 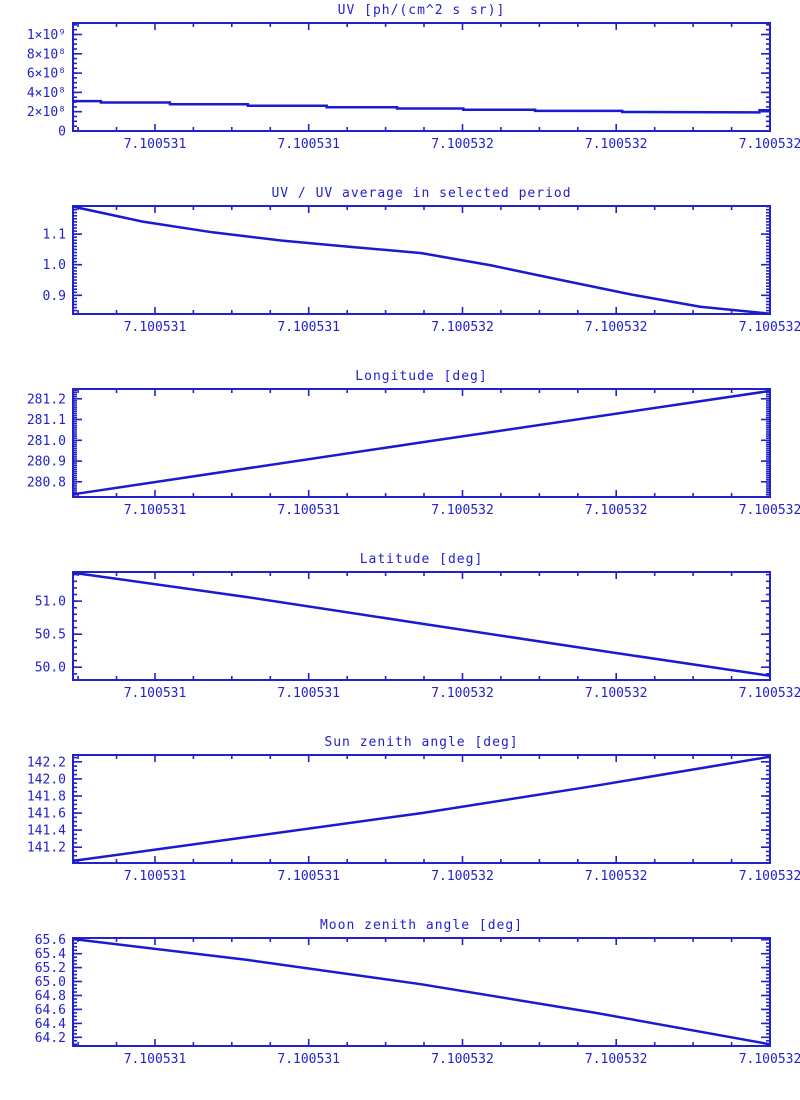 I want to click on svg-text: 4×10⁸, so click(x=46, y=93).